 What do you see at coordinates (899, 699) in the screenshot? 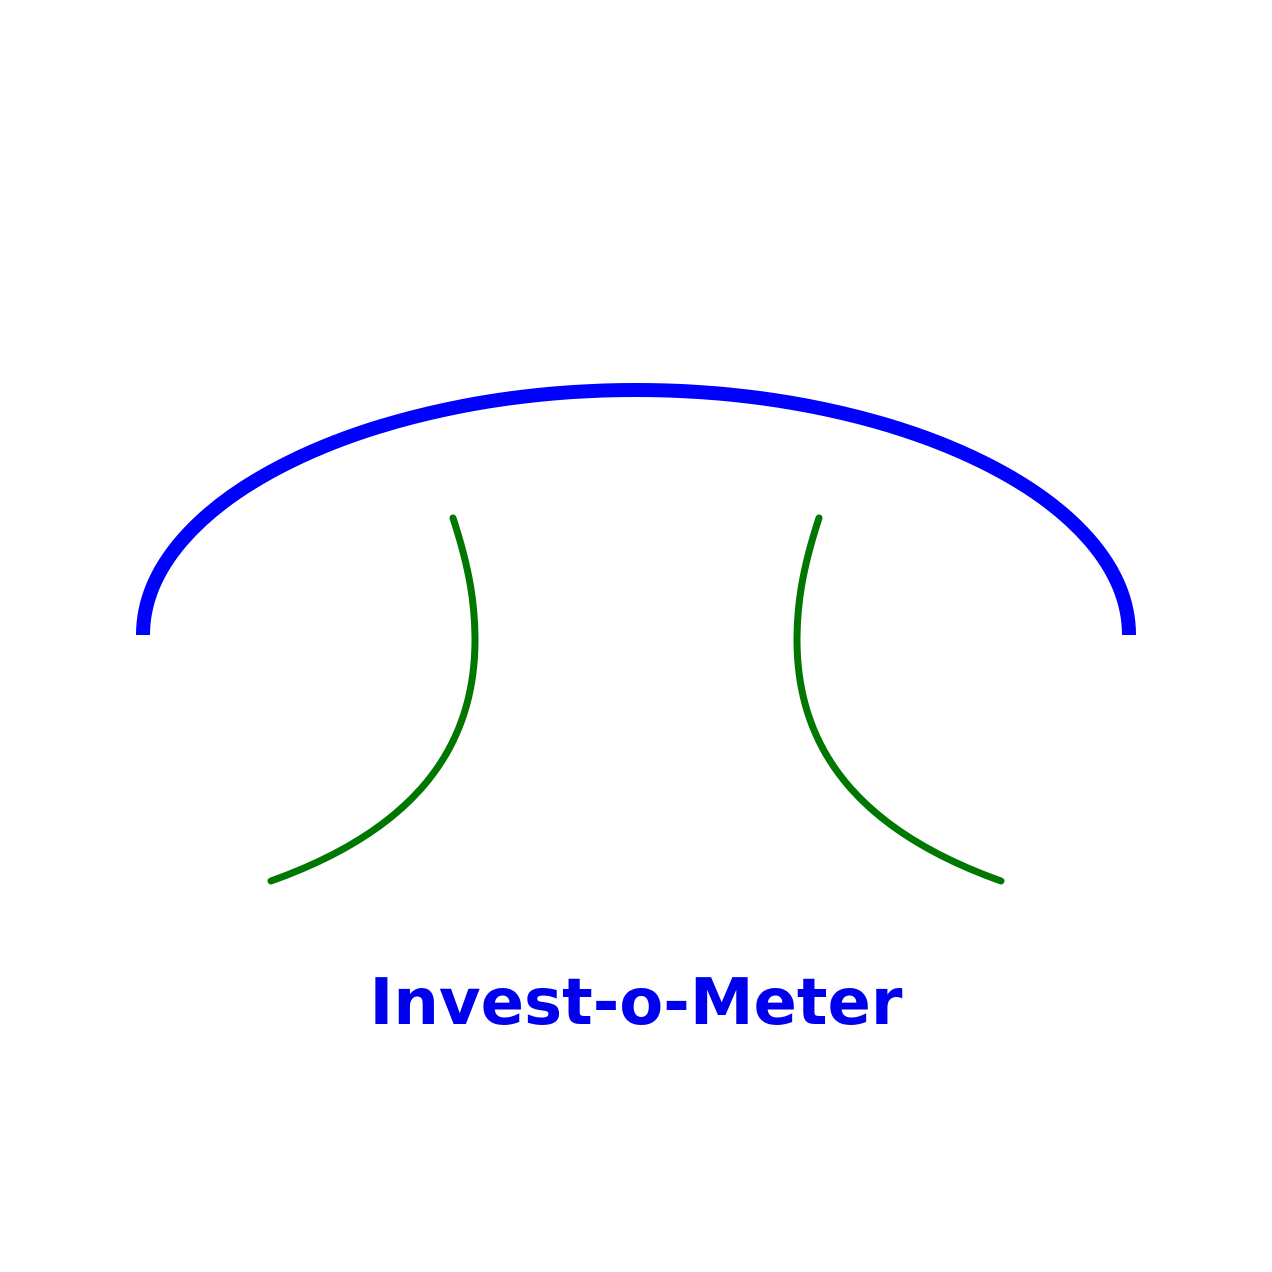
I see `right-curve` at bounding box center [899, 699].